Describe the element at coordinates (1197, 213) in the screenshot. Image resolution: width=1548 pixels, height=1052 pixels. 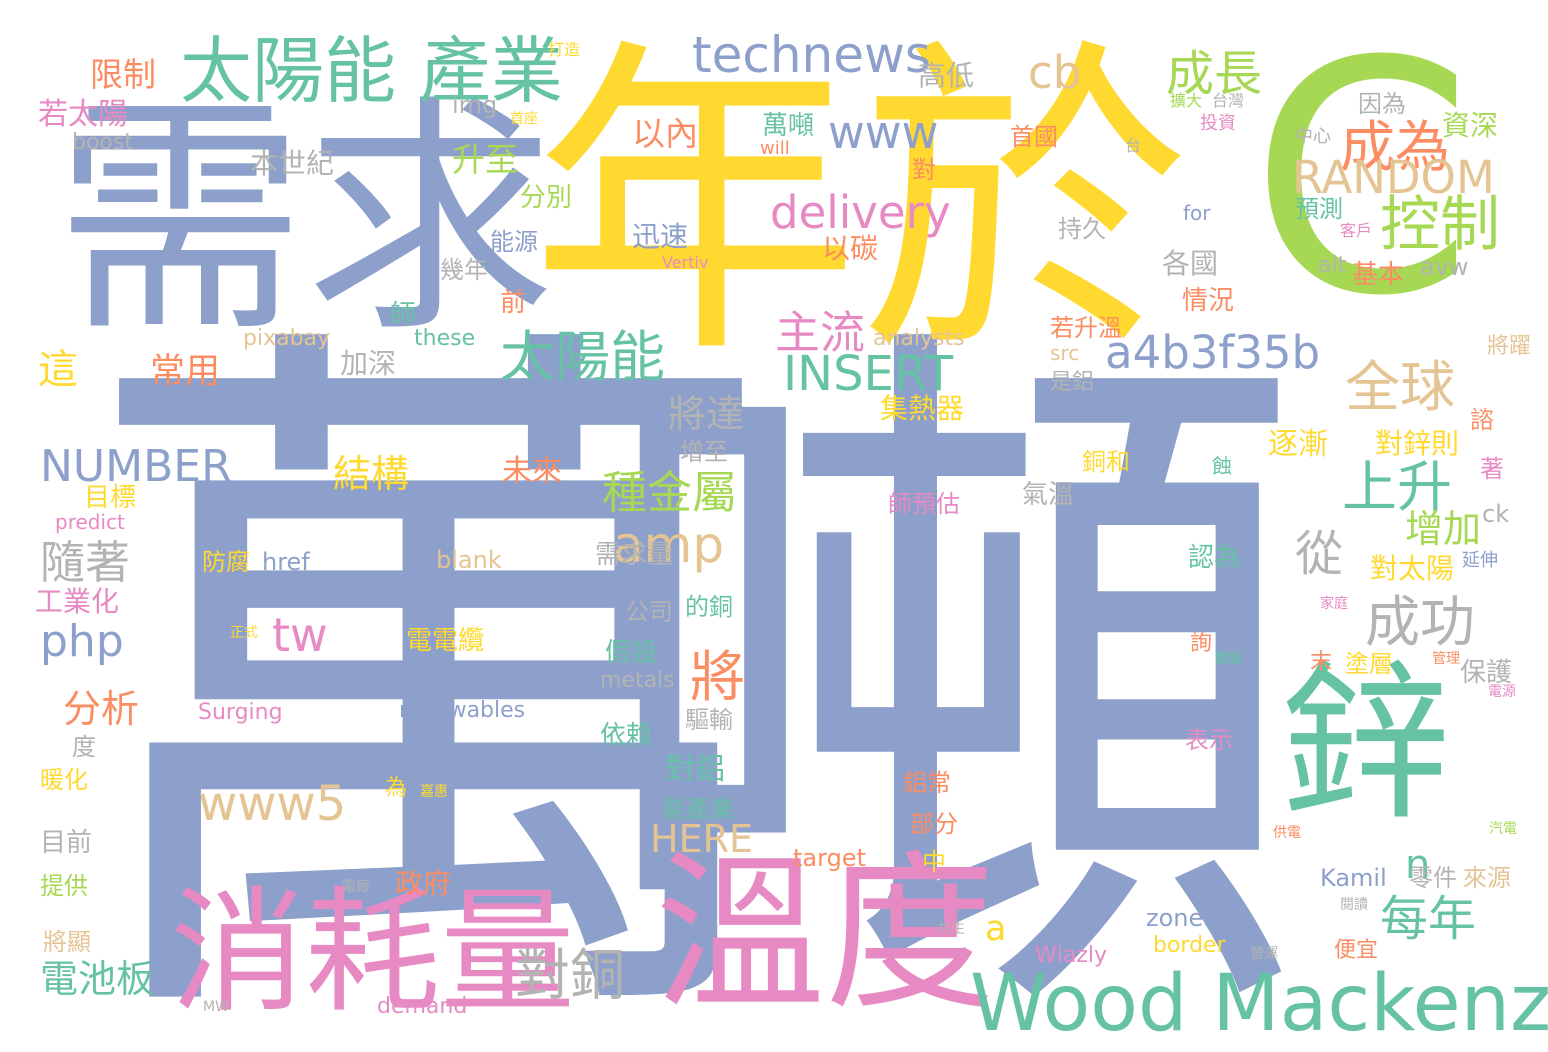
I see `cloud-word: for` at that location.